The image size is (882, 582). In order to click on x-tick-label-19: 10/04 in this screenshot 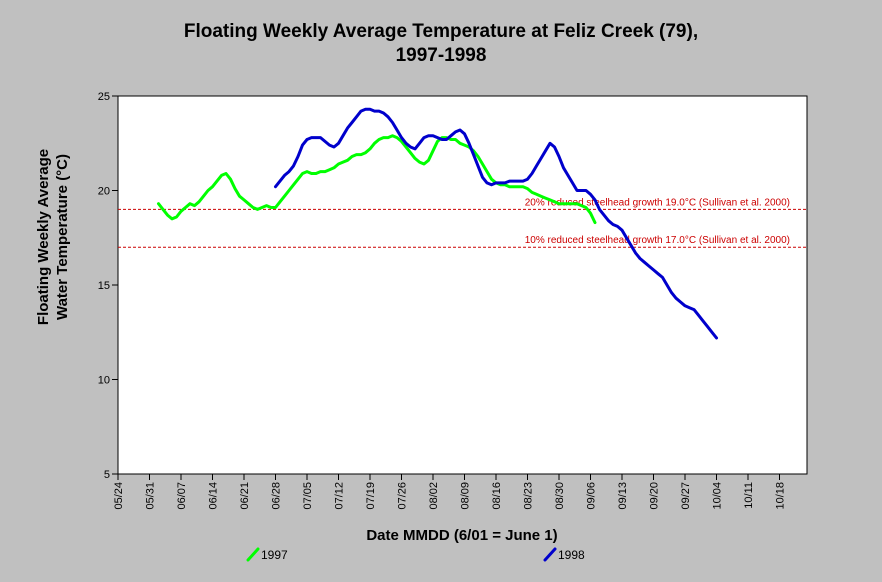, I will do `click(718, 496)`.